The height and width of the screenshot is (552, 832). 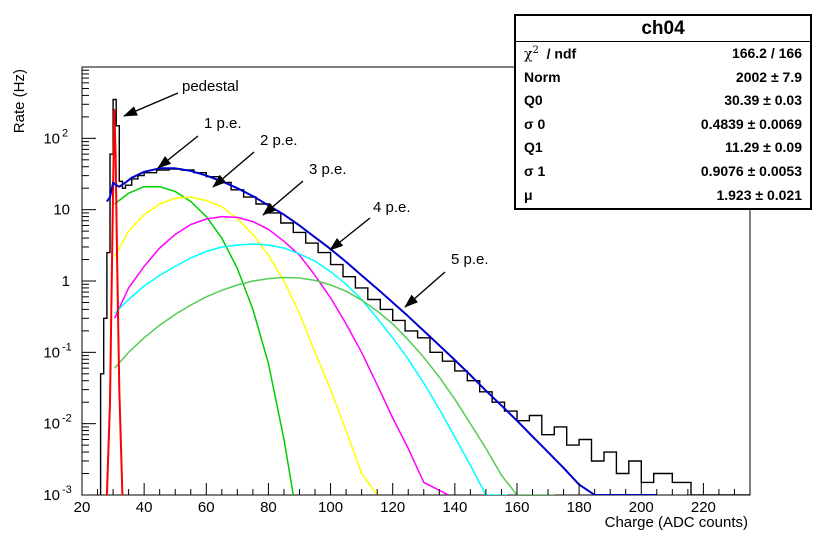 I want to click on stats-title: ch04, so click(x=663, y=29).